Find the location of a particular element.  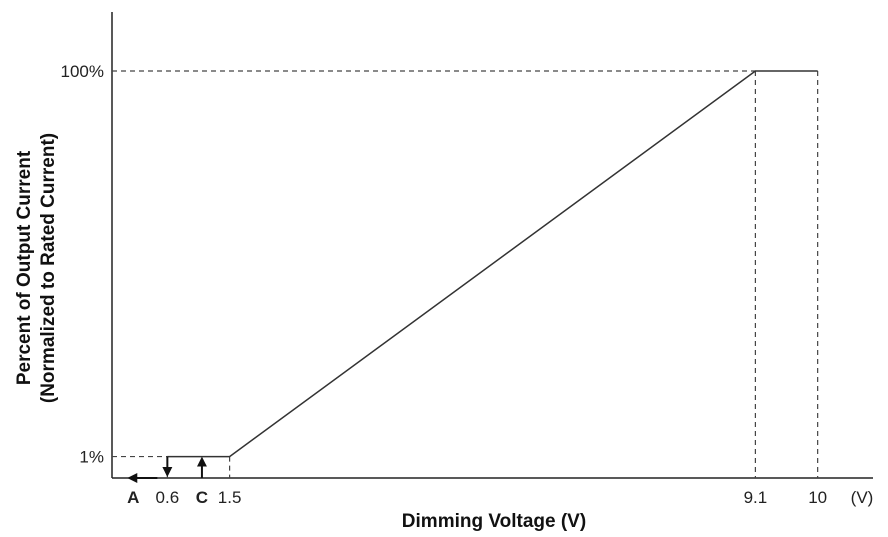

y-tick-label: 1% is located at coordinates (91, 457).